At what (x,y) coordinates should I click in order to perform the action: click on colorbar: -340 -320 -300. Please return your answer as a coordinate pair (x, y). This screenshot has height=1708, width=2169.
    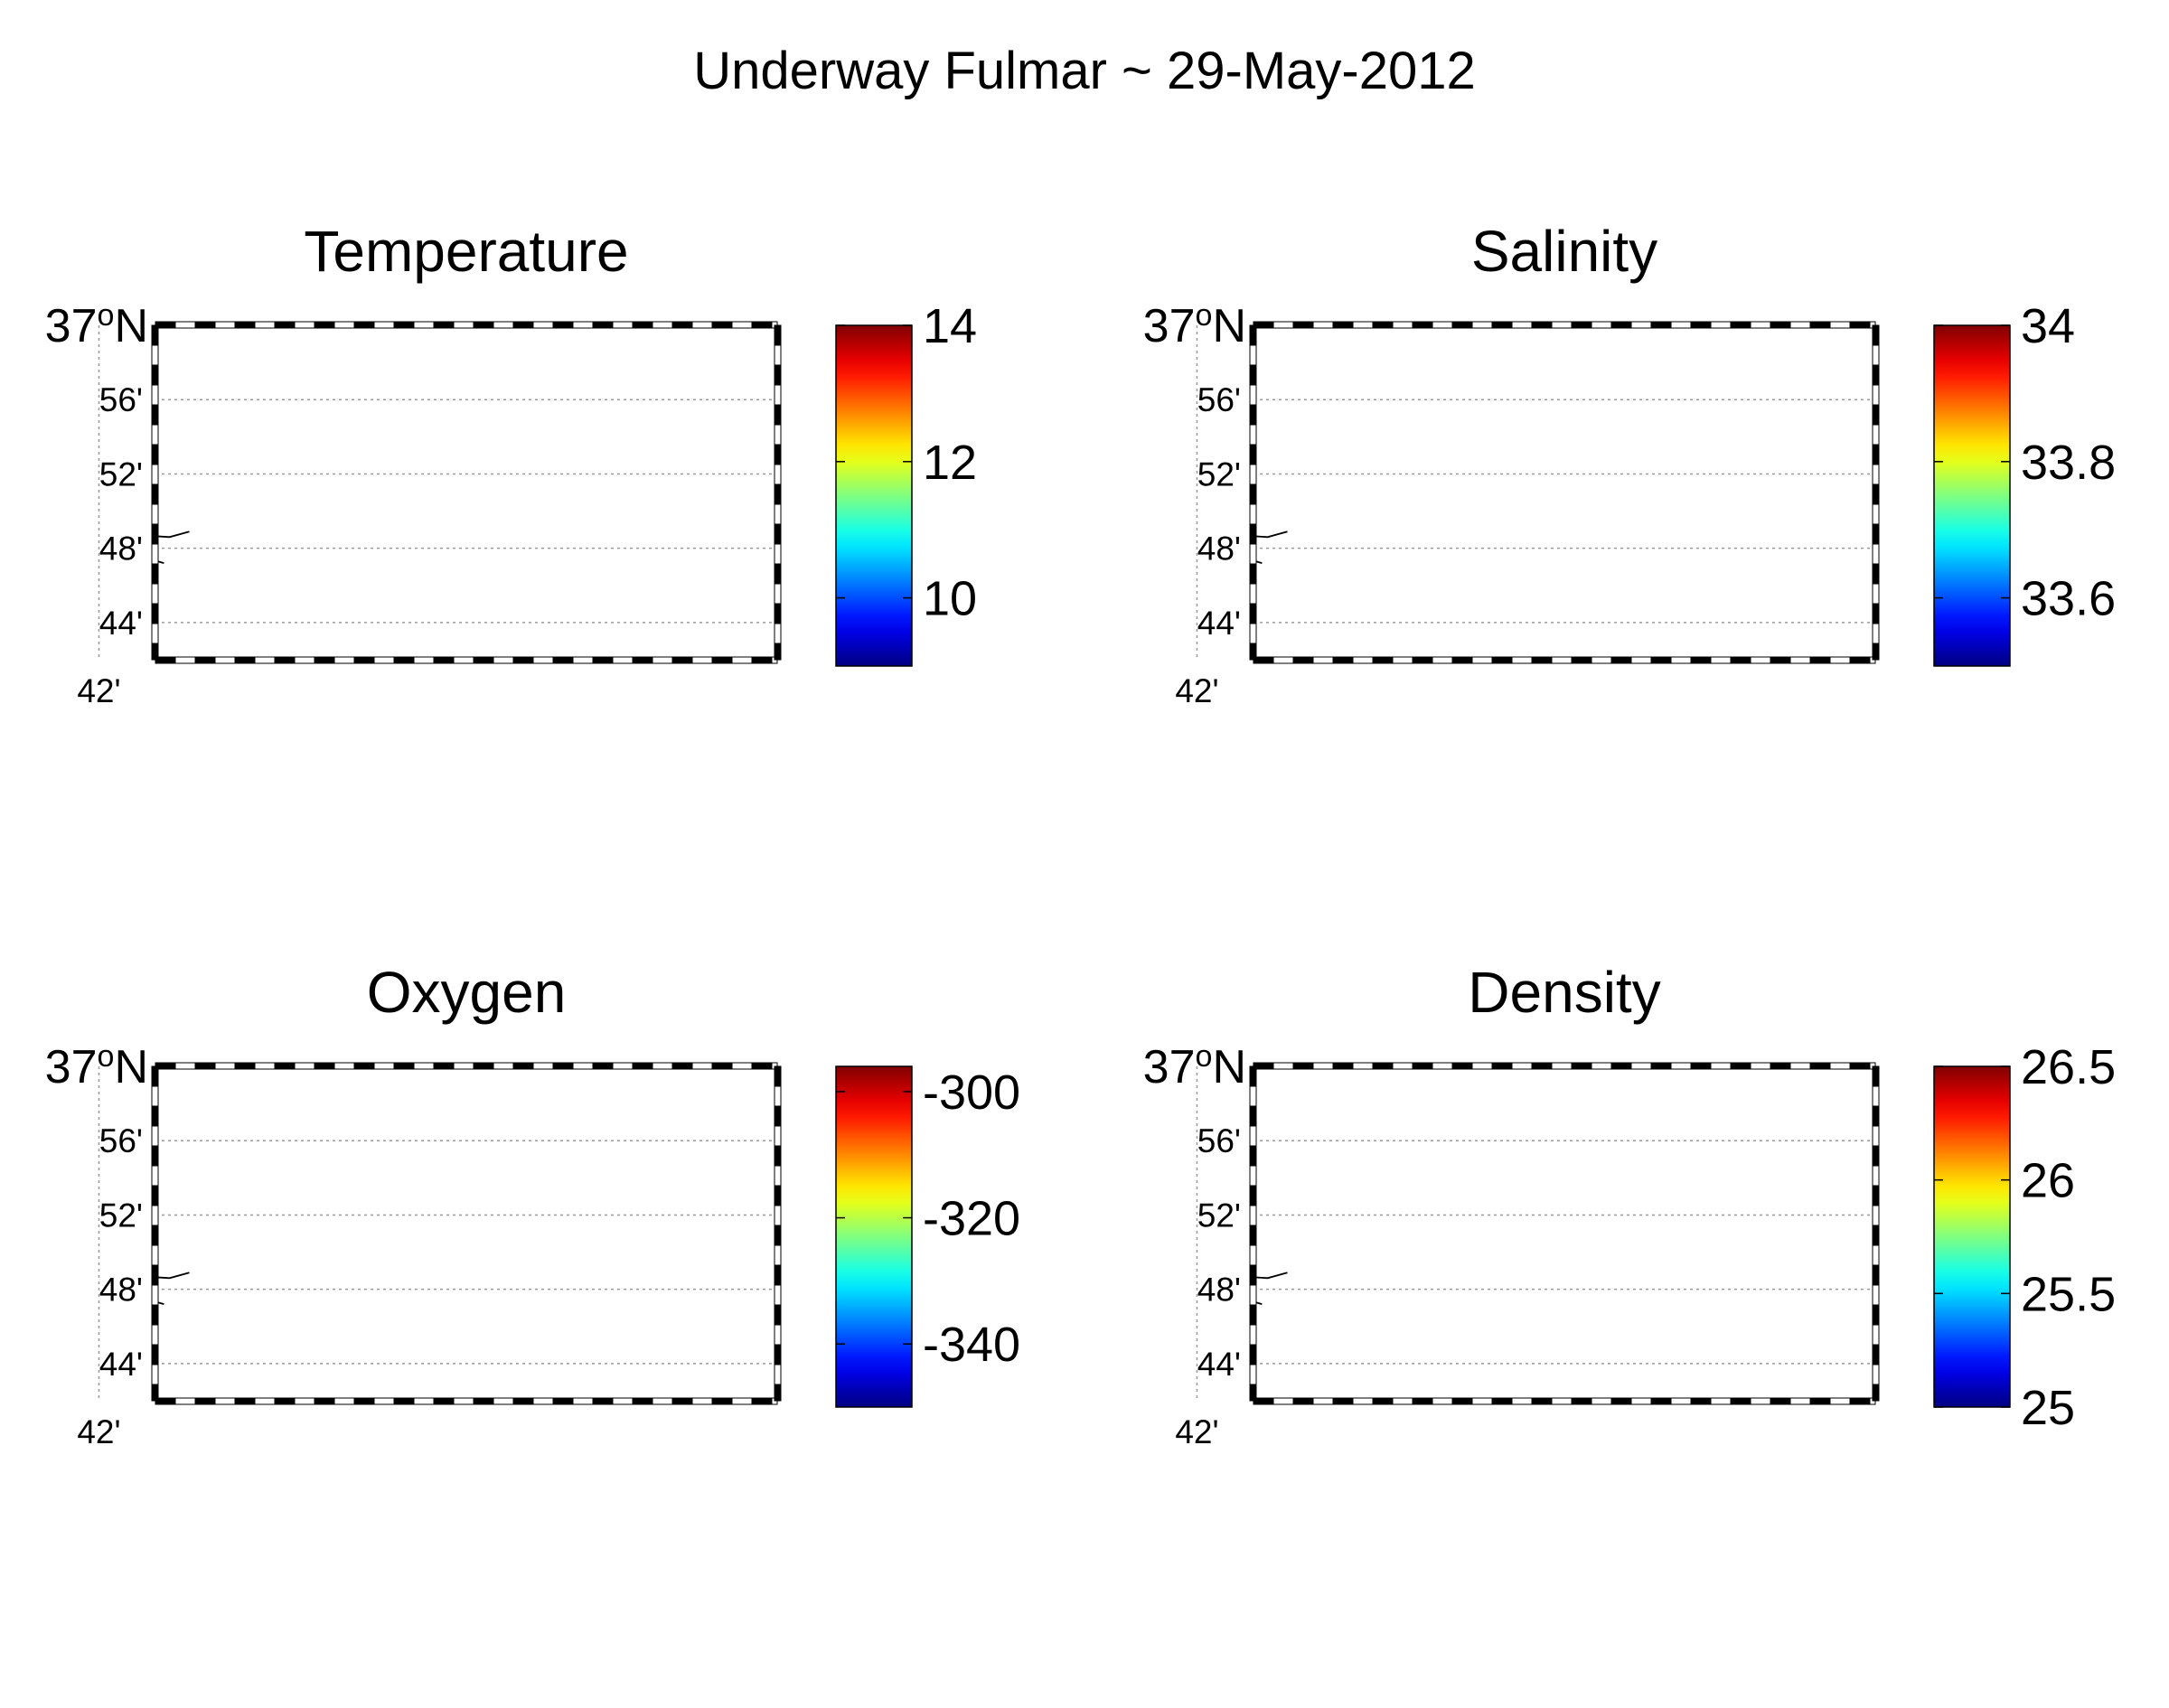
    Looking at the image, I should click on (928, 1236).